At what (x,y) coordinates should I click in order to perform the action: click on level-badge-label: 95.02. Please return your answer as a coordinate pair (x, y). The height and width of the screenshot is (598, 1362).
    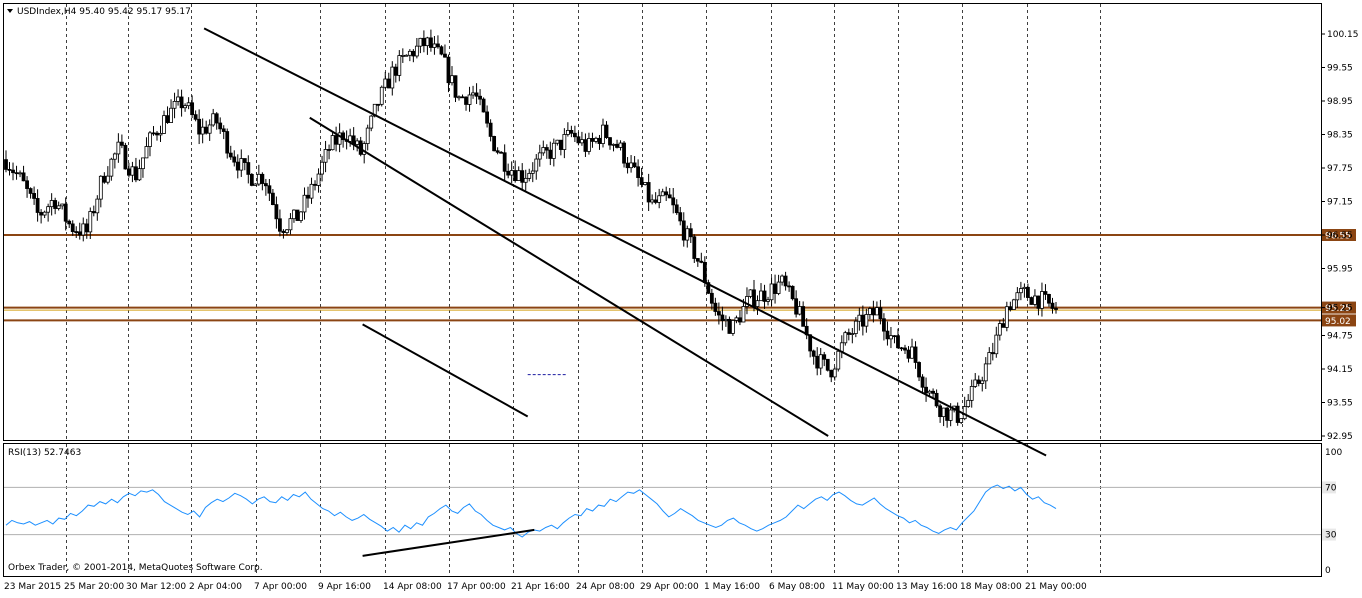
    Looking at the image, I should click on (1338, 322).